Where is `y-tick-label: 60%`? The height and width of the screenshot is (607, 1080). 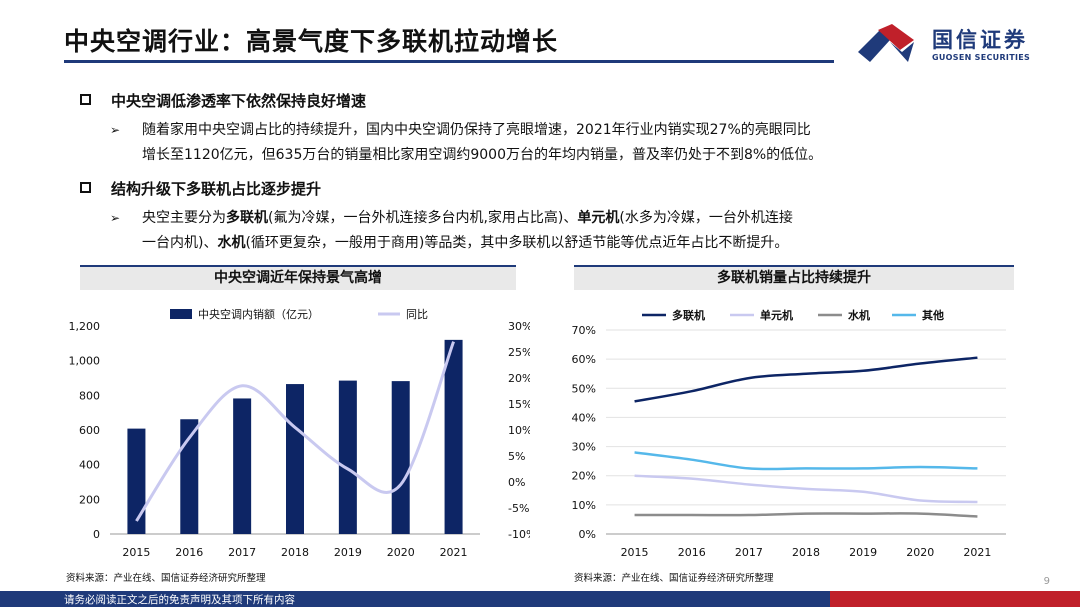
y-tick-label: 60% is located at coordinates (584, 359).